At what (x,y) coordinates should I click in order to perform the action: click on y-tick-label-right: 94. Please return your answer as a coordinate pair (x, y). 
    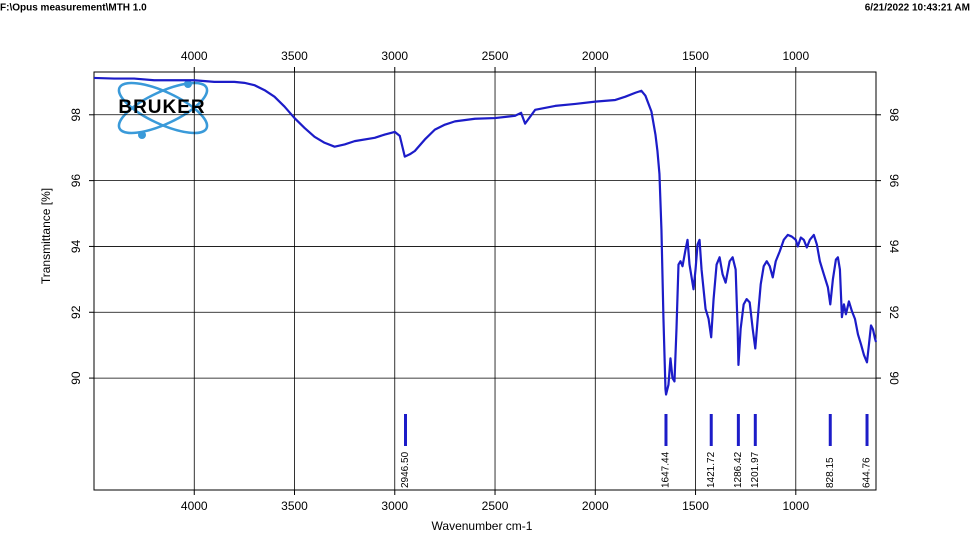
    Looking at the image, I should click on (894, 247).